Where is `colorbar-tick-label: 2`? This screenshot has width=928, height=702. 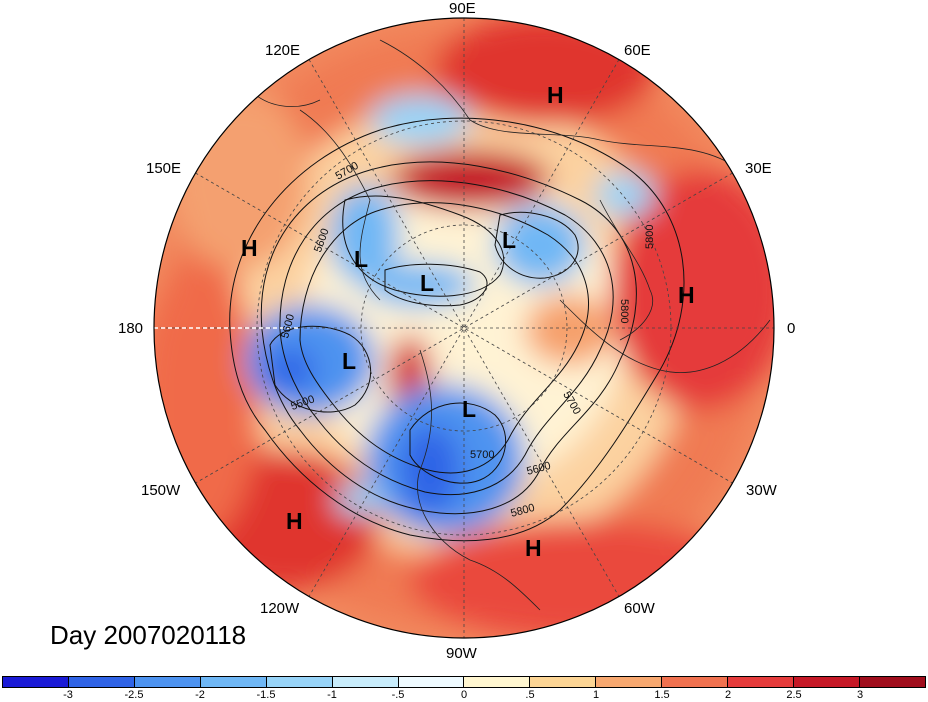
colorbar-tick-label: 2 is located at coordinates (728, 695).